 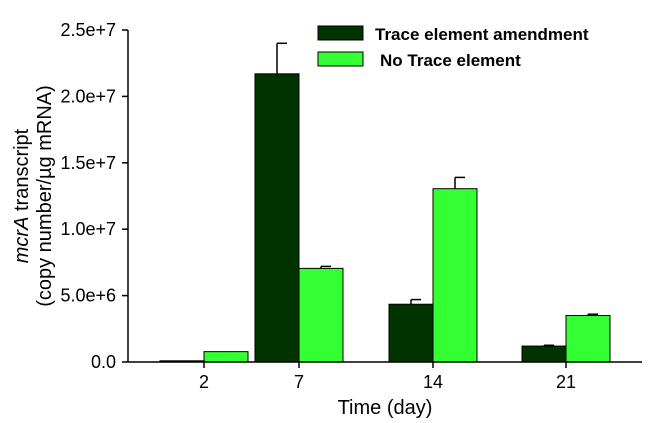 What do you see at coordinates (94, 196) in the screenshot?
I see `y-ticks-group: 0.0 5.0e+6 1.0e+7 1.5e+7 2.0e+7 2.5e+7` at bounding box center [94, 196].